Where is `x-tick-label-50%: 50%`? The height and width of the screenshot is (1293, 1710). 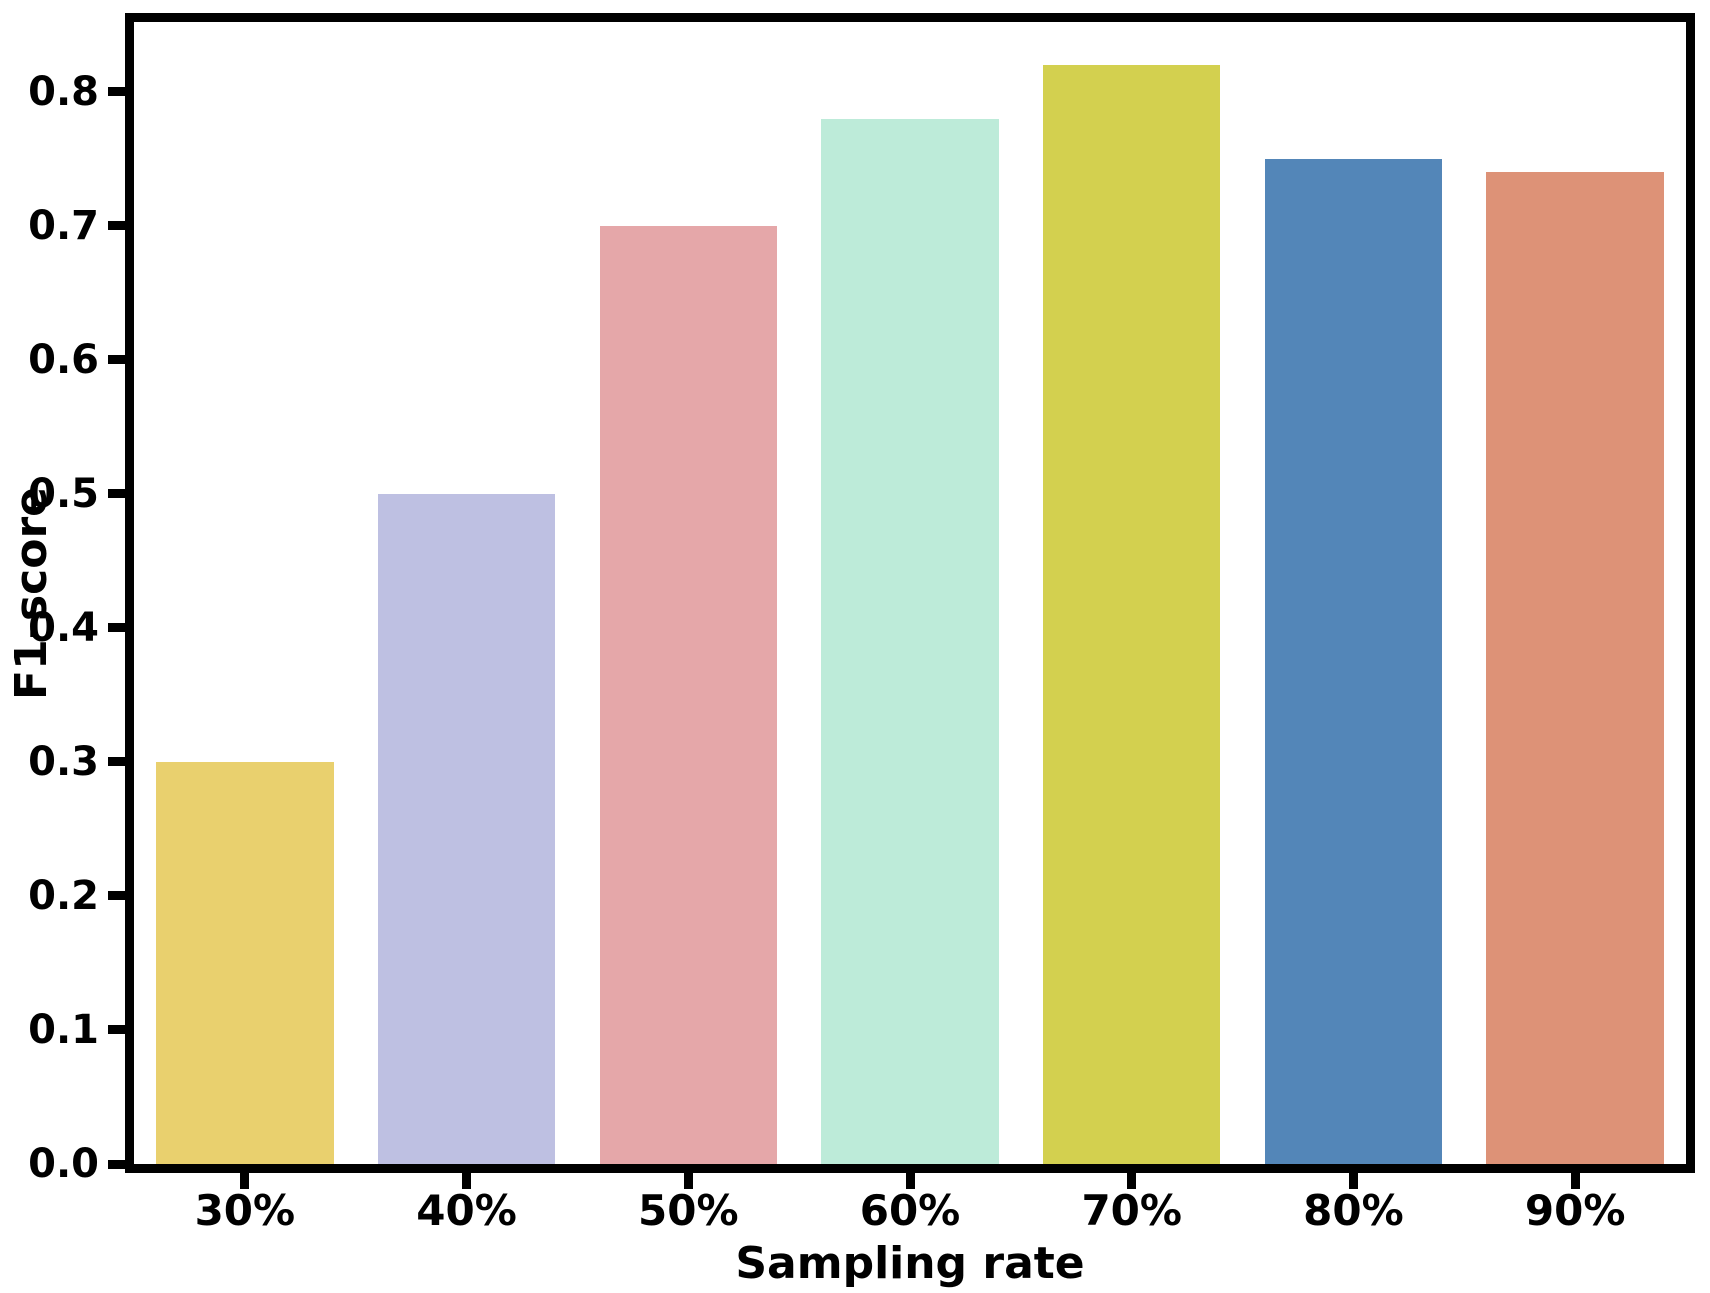
x-tick-label-50%: 50% is located at coordinates (688, 1210).